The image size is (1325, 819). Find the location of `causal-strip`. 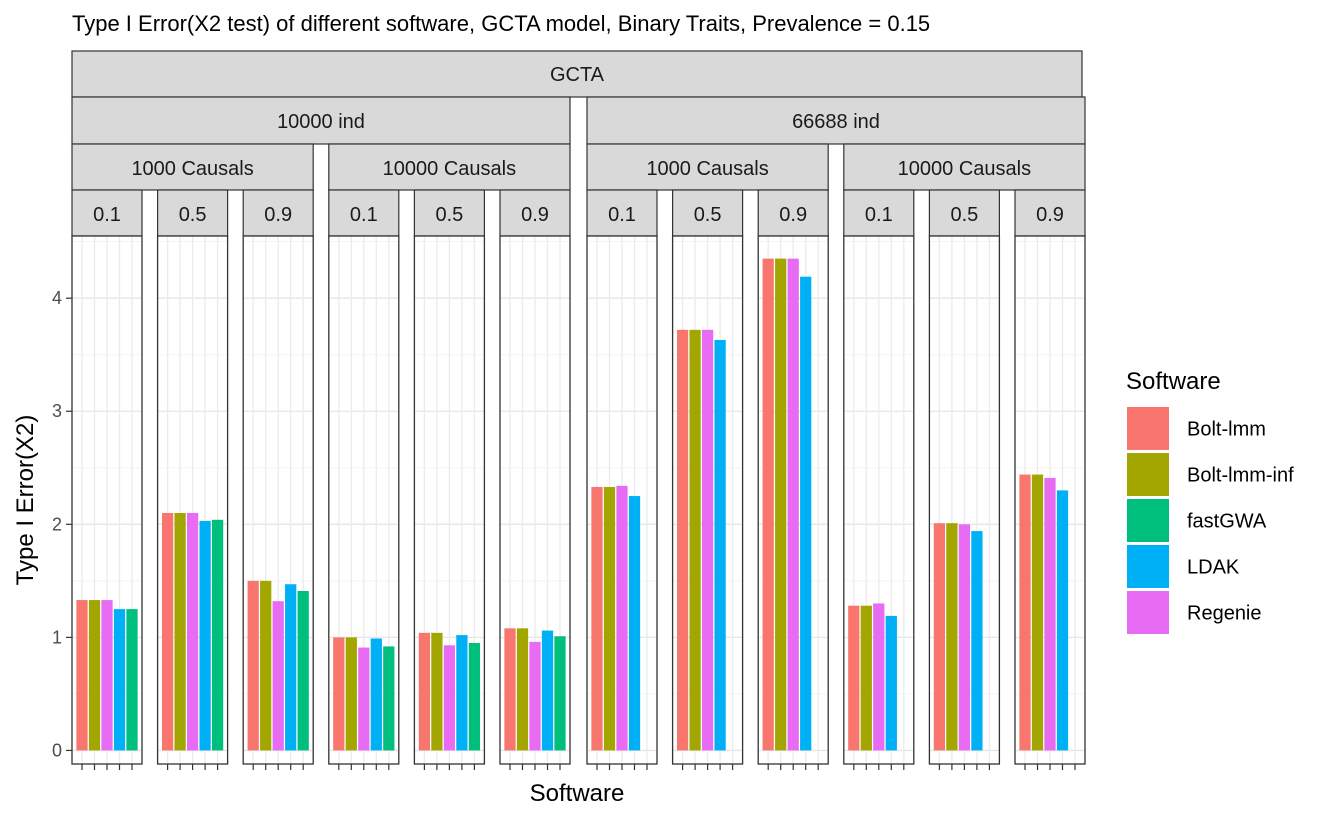

causal-strip is located at coordinates (964, 167).